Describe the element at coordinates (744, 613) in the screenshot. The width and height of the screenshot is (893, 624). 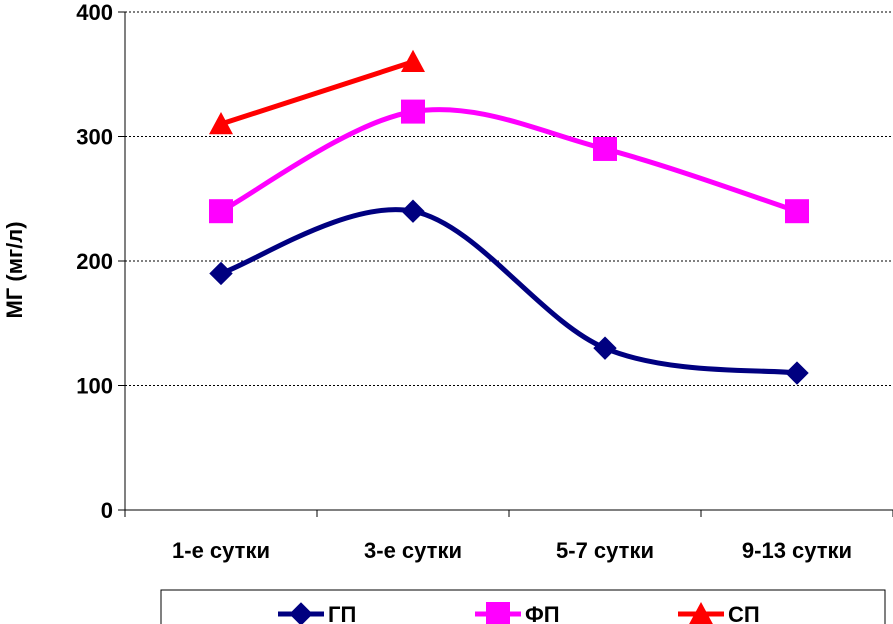
I see `legend-label: СП` at that location.